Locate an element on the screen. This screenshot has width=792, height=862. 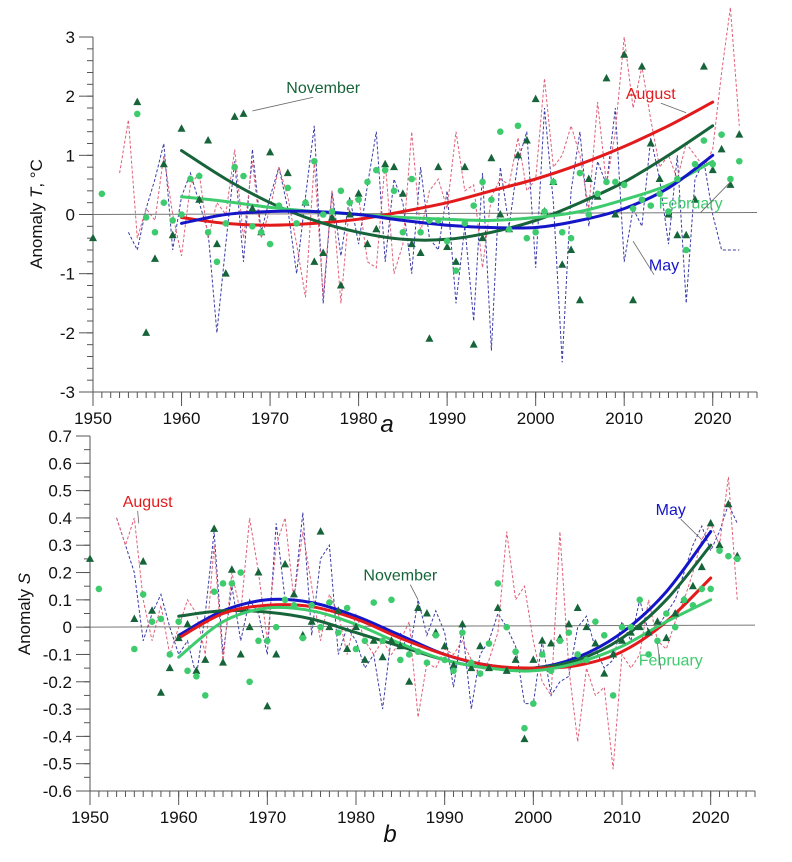
november-annotation-pointer is located at coordinates (283, 104).